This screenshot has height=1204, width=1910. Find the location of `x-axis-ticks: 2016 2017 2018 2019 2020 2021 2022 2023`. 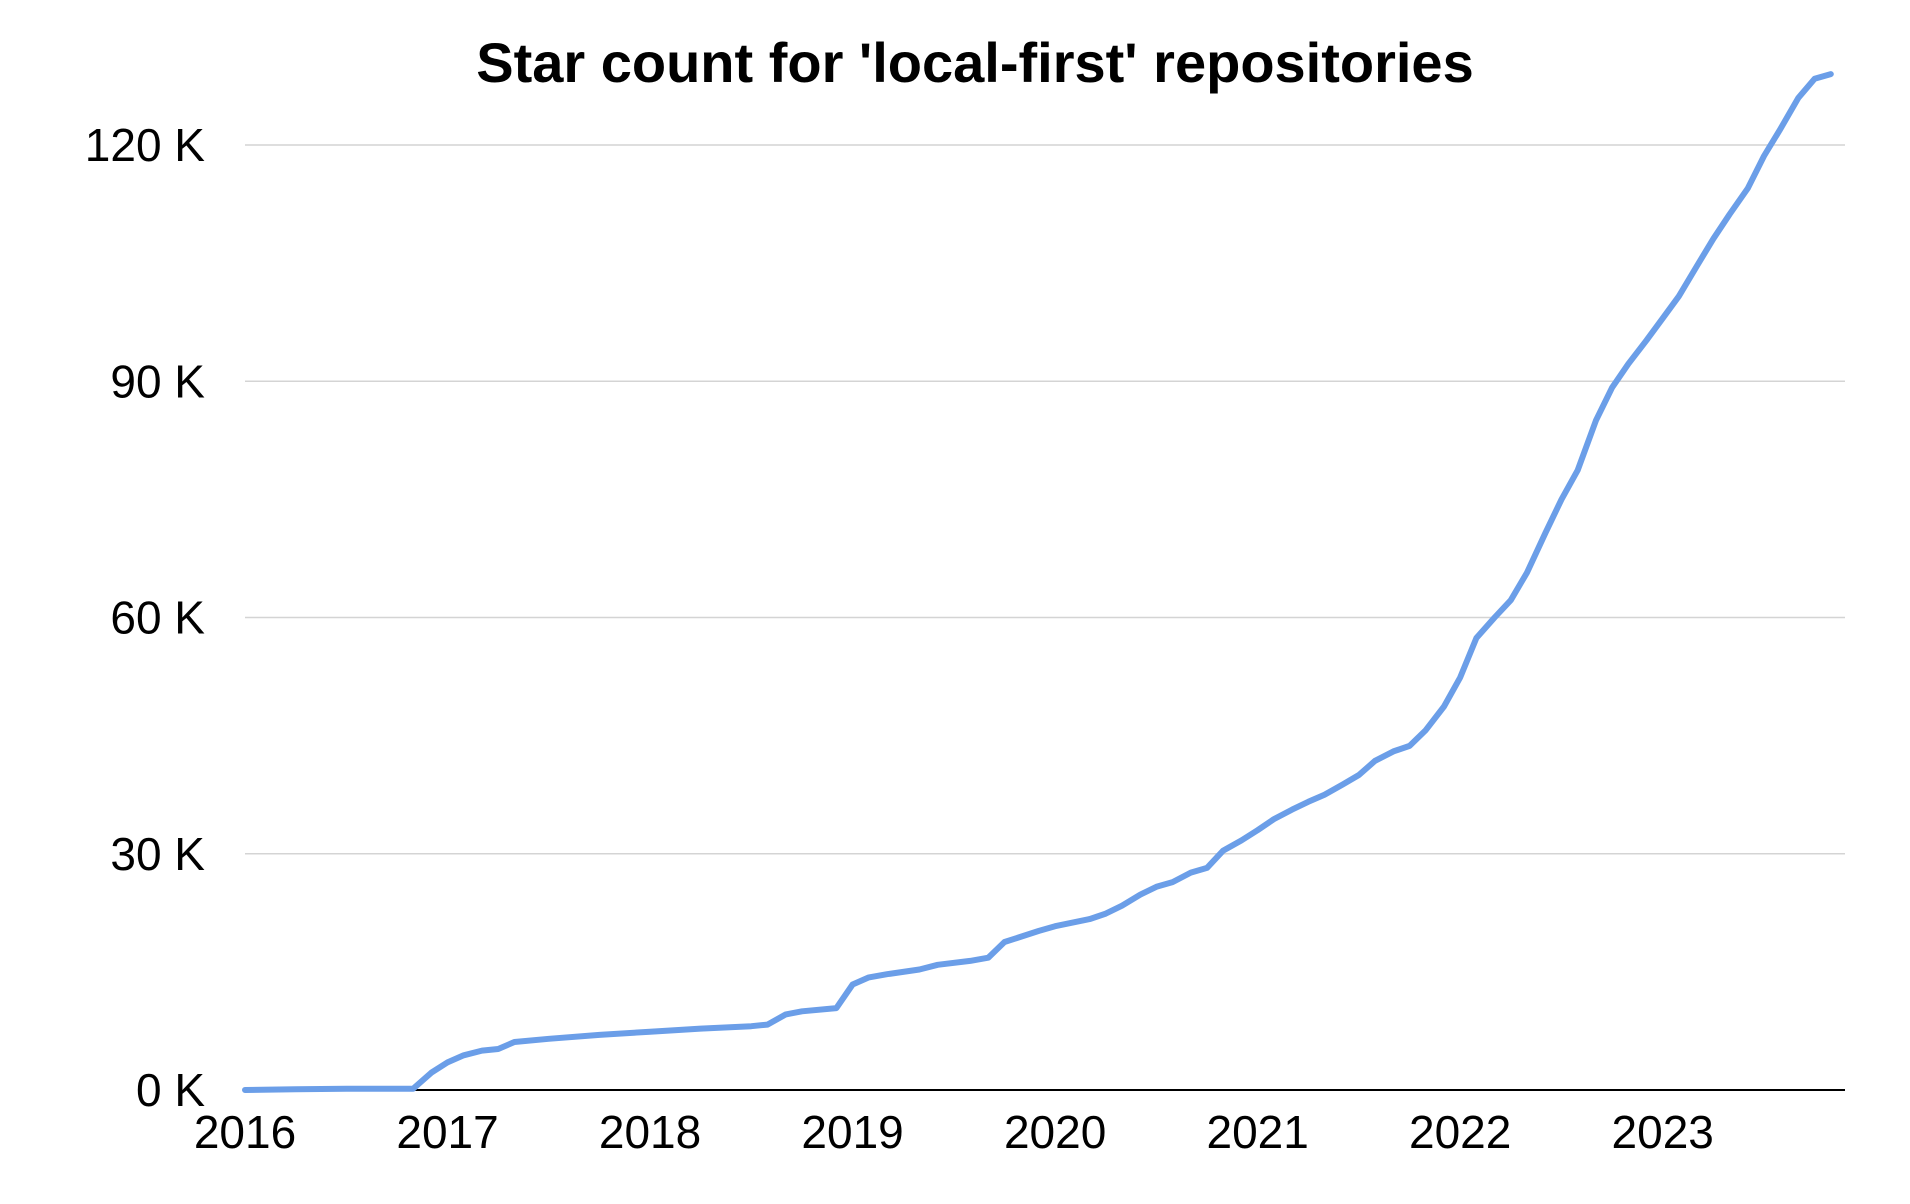

x-axis-ticks: 2016 2017 2018 2019 2020 2021 2022 2023 is located at coordinates (954, 1132).